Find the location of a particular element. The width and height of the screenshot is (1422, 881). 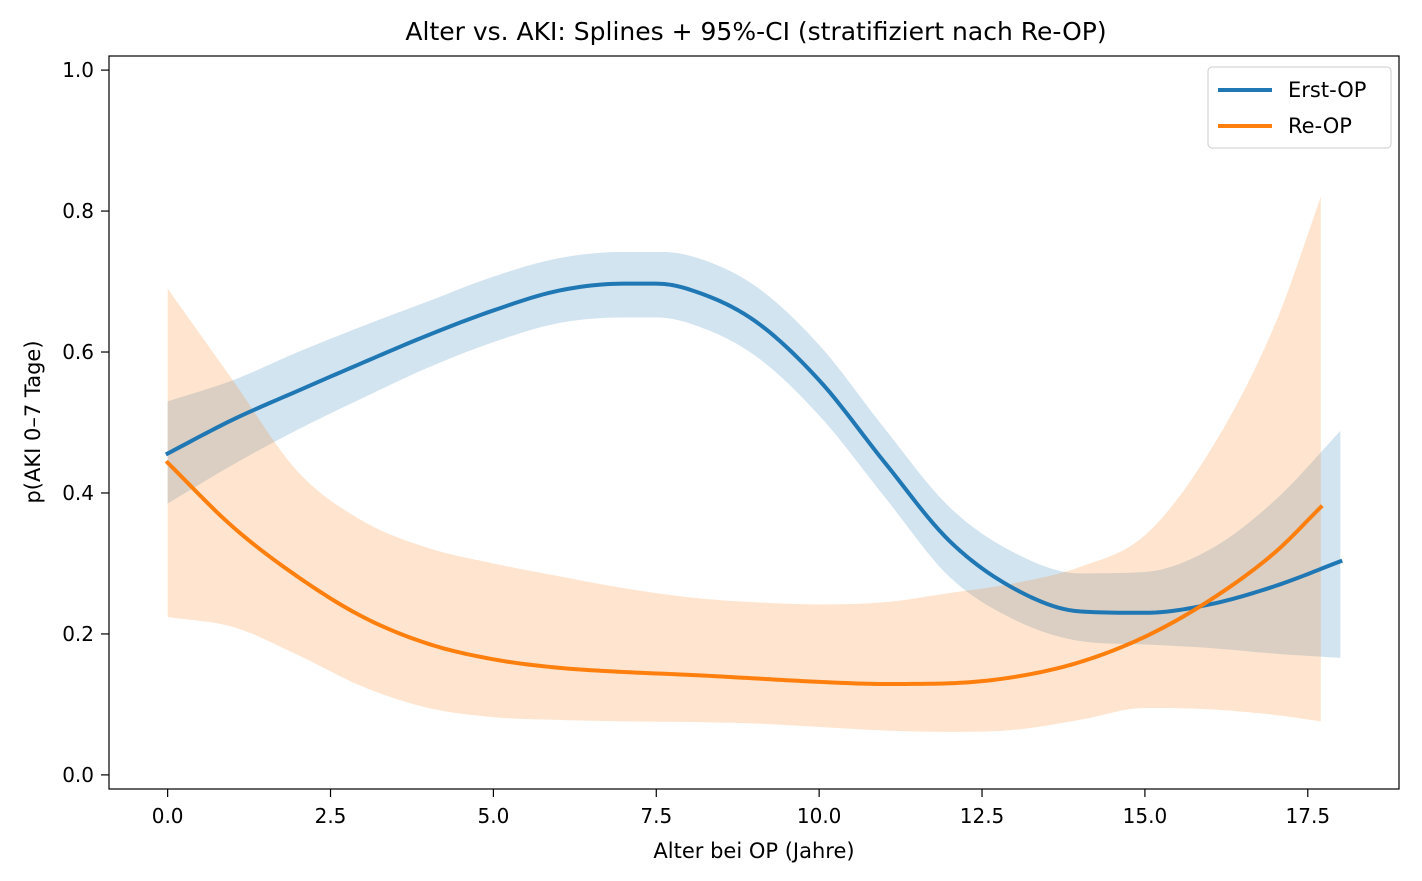

x-tick-label: 12.5 is located at coordinates (982, 816).